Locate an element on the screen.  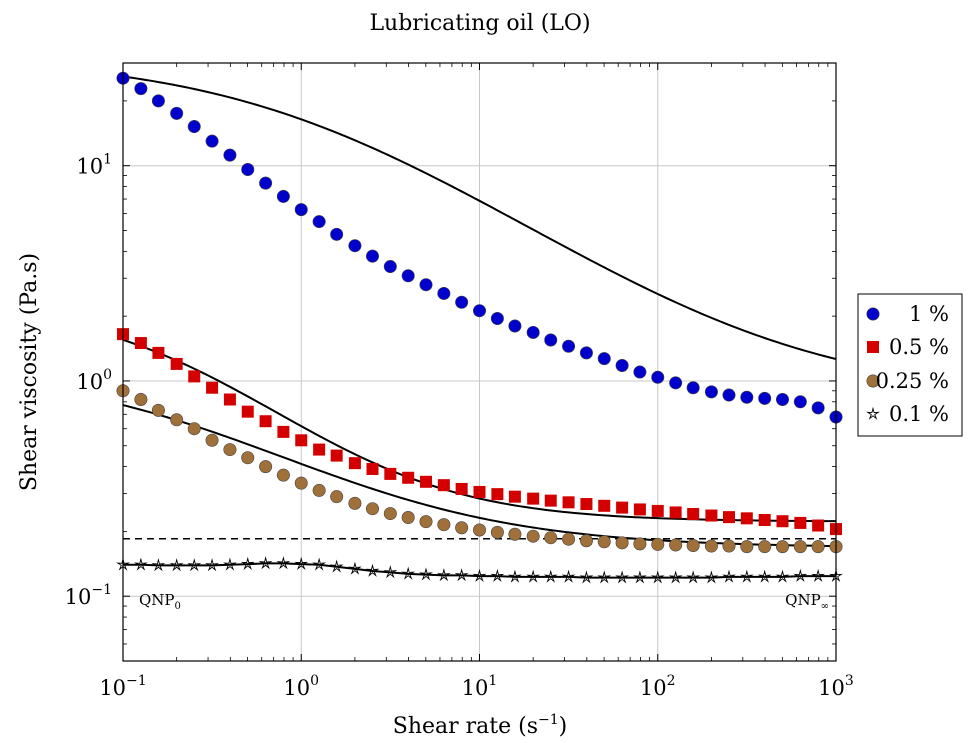
legend-item: 0.1 % is located at coordinates (907, 414).